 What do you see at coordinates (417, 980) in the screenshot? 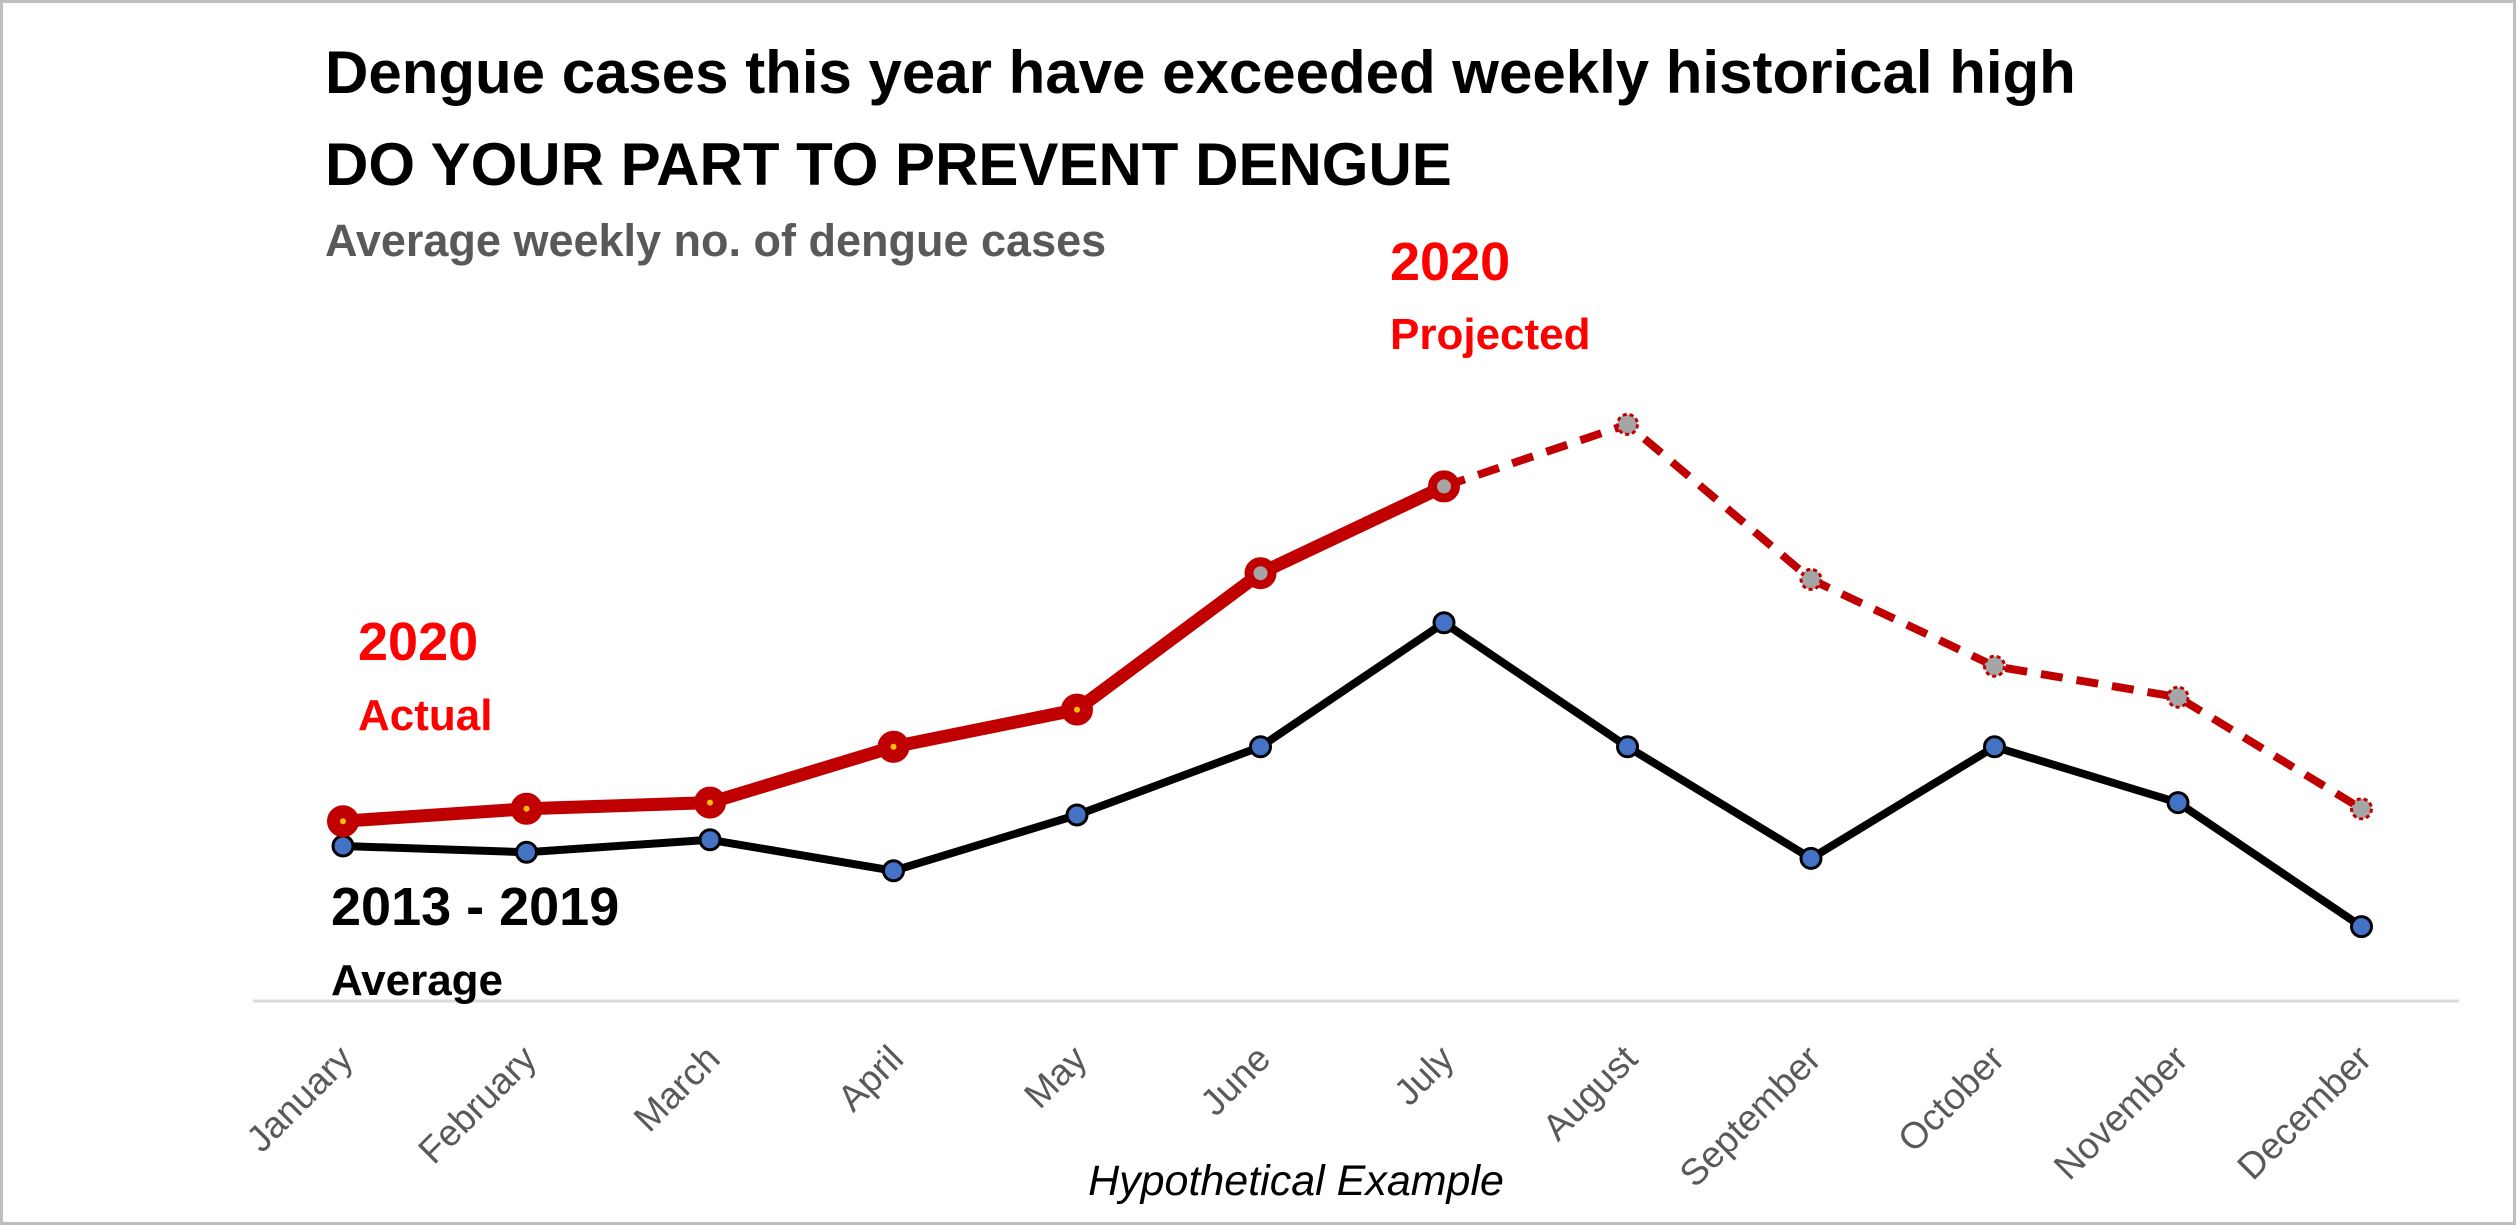
I see `series-label-average-line2: Average` at bounding box center [417, 980].